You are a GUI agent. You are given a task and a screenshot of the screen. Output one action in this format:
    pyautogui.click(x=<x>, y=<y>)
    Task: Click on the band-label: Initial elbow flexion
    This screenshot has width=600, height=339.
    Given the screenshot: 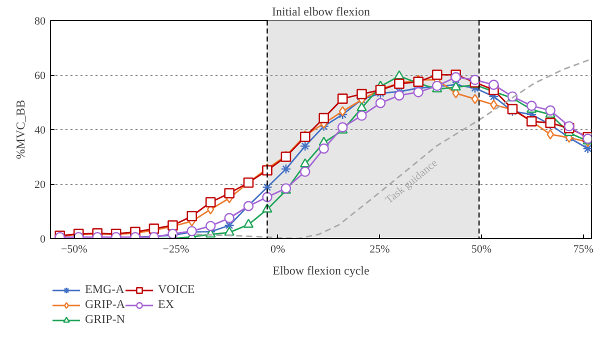 What is the action you would take?
    pyautogui.click(x=321, y=11)
    